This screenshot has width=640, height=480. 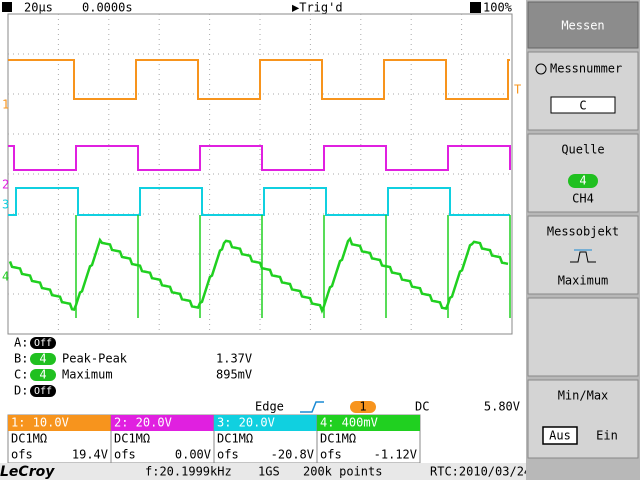 I want to click on waveform-ch3, so click(x=259, y=201).